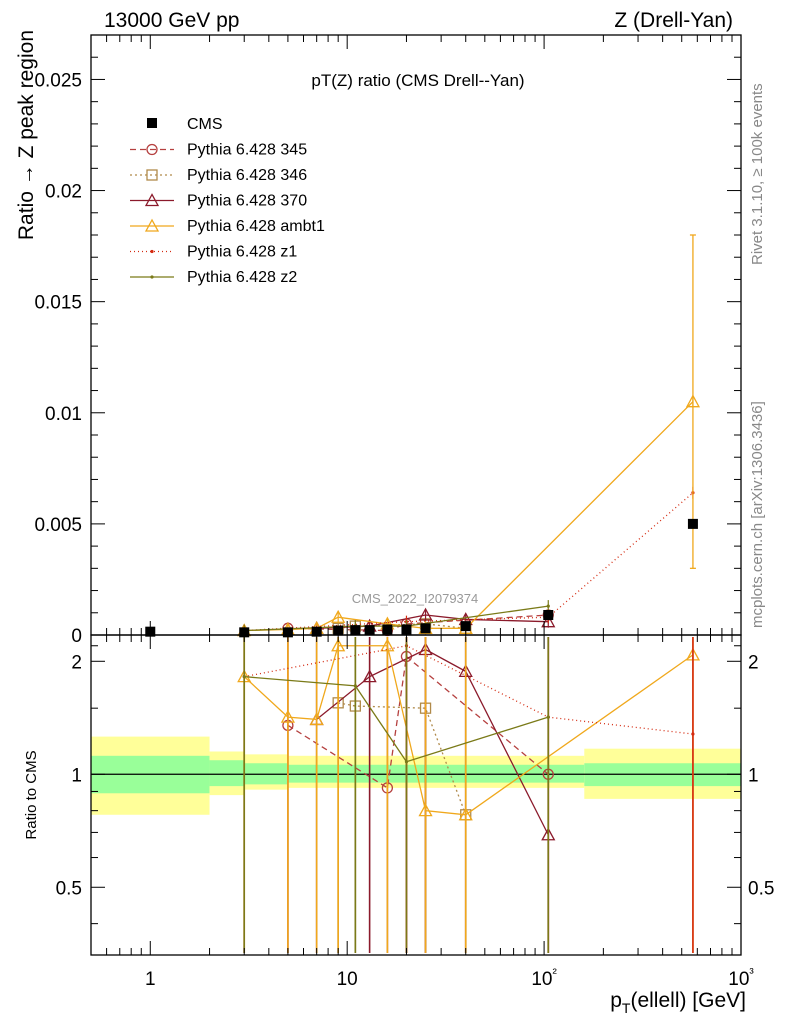  Describe the element at coordinates (753, 662) in the screenshot. I see `ratio-tick-label-right: 2` at that location.